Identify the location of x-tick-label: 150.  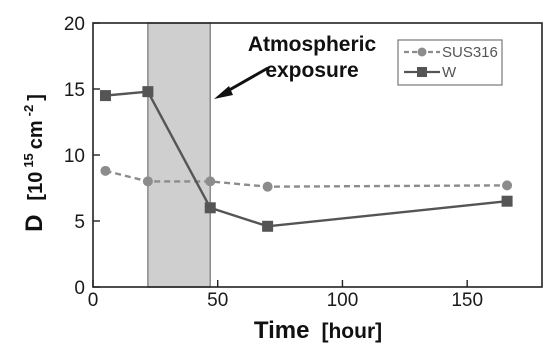
(467, 300).